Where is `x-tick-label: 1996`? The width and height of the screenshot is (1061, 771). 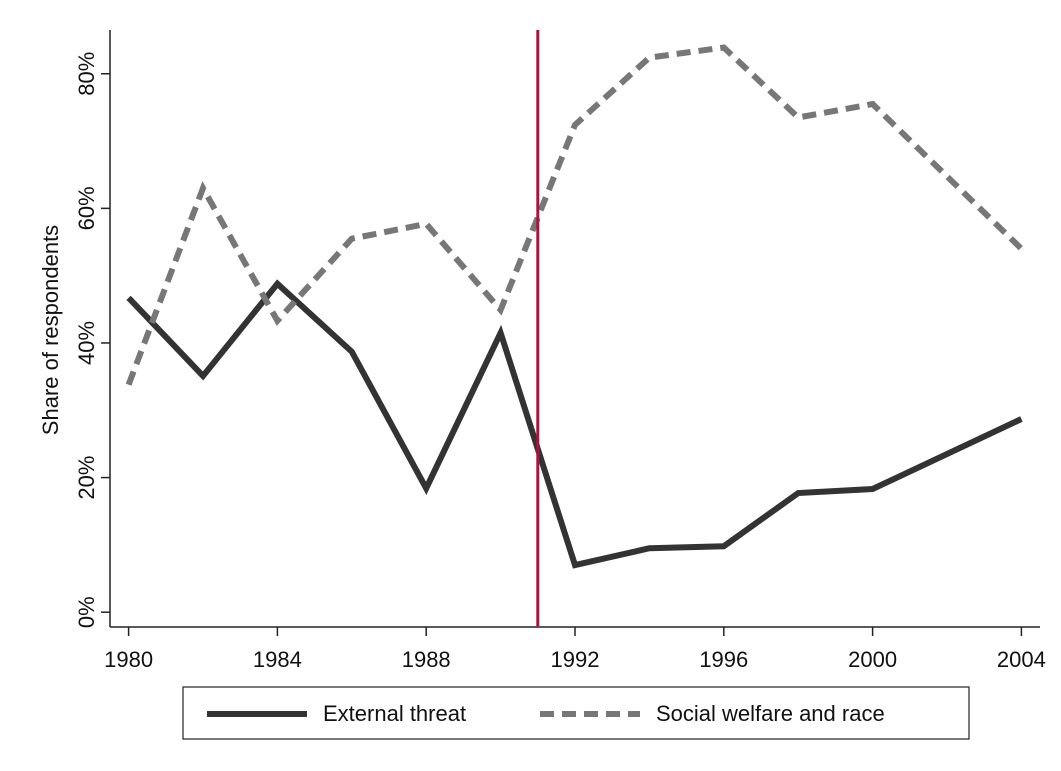
x-tick-label: 1996 is located at coordinates (723, 659).